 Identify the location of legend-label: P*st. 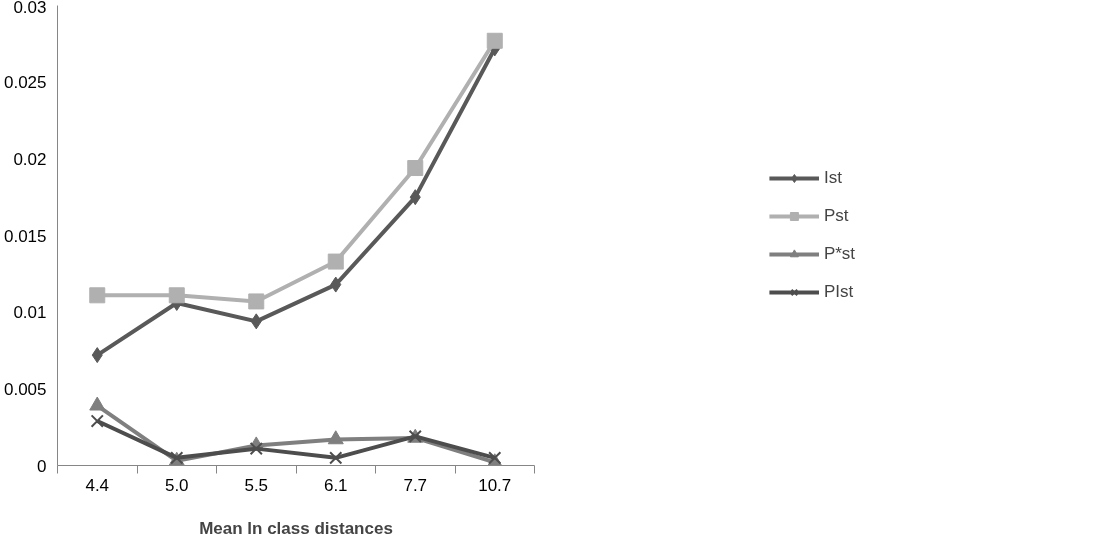
(839, 254).